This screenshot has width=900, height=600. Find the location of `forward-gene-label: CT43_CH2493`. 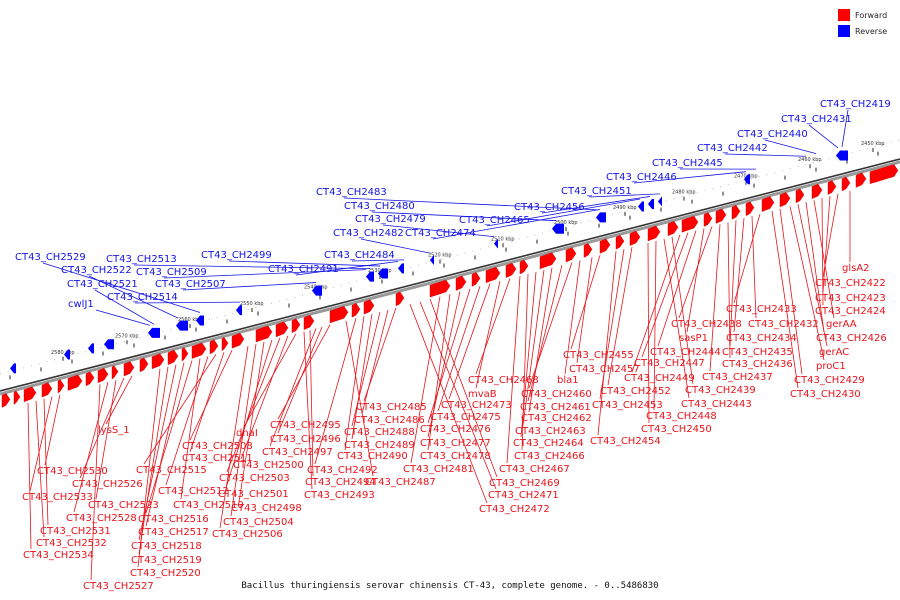

forward-gene-label: CT43_CH2493 is located at coordinates (339, 495).